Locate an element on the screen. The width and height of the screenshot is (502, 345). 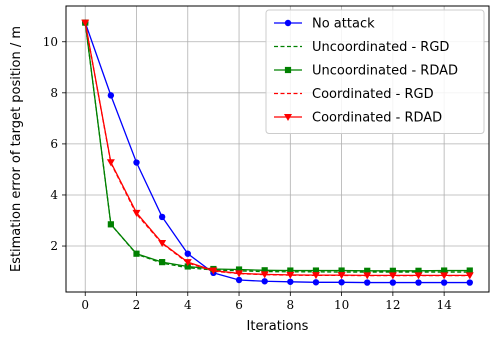
legend-label: Coordinated - RGD is located at coordinates (373, 94).